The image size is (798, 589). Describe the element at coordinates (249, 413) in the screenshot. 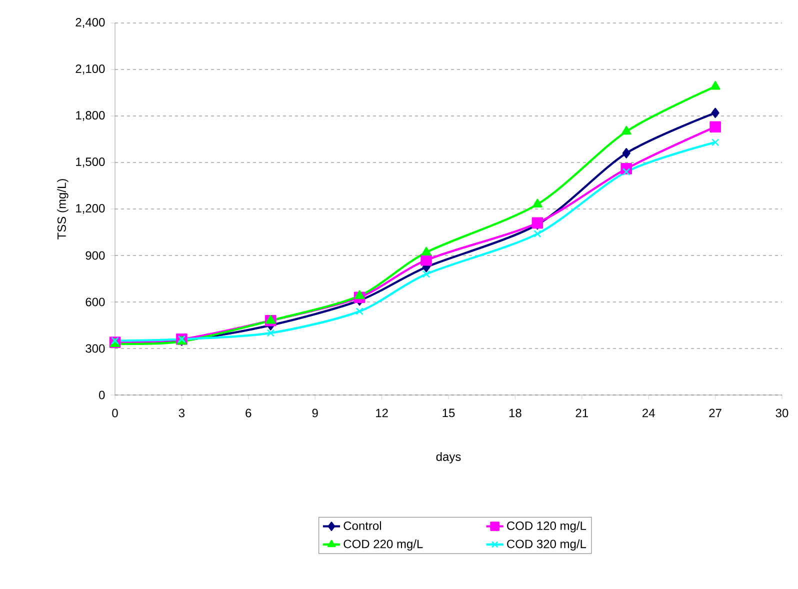

I see `x-tick-label: 6` at that location.